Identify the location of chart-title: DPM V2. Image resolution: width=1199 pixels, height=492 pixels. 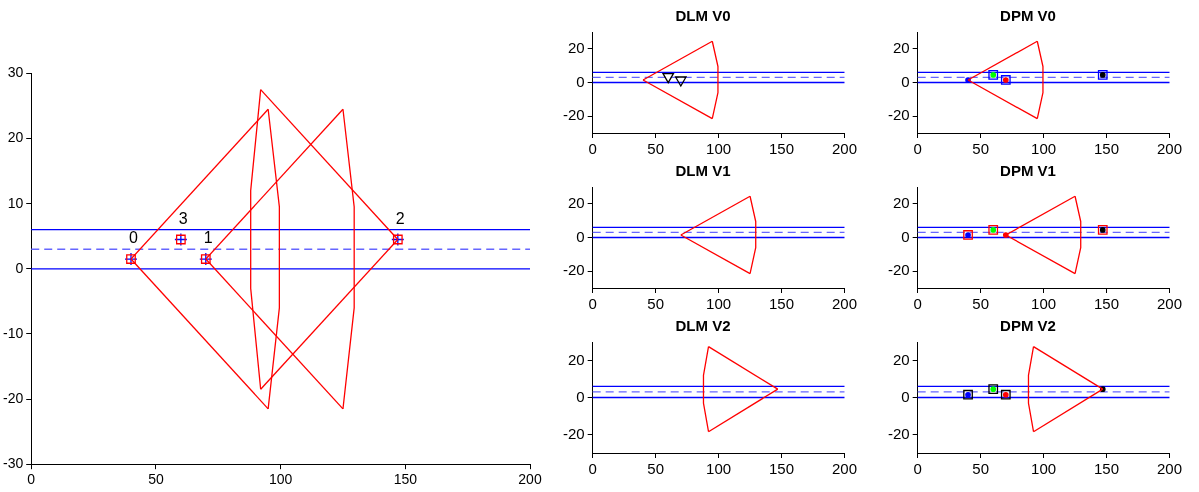
(1028, 326).